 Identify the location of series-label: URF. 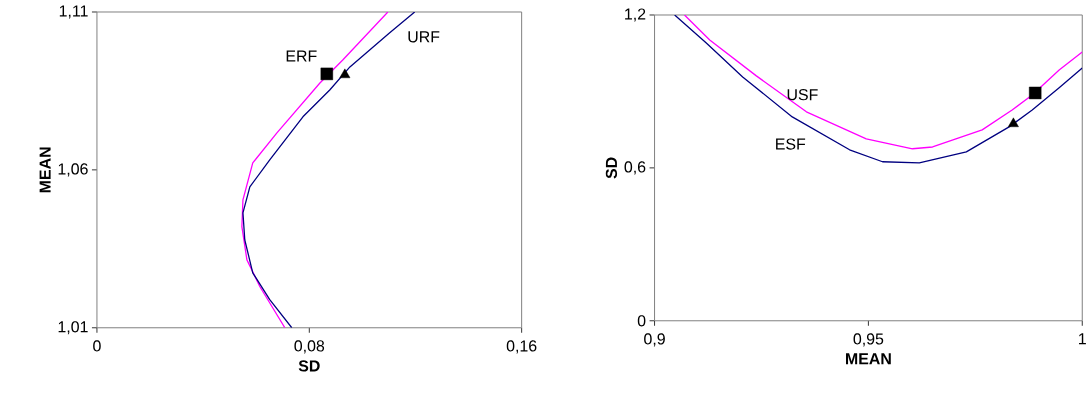
(424, 37).